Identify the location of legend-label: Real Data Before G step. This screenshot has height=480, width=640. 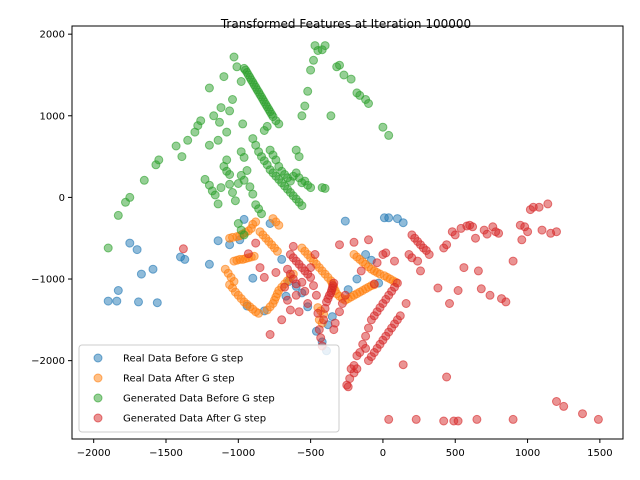
(183, 359).